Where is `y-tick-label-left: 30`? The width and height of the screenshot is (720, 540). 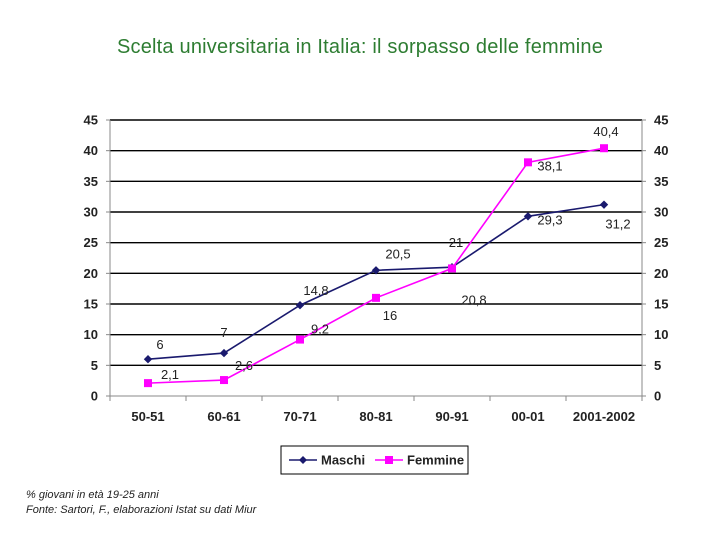 y-tick-label-left: 30 is located at coordinates (91, 212).